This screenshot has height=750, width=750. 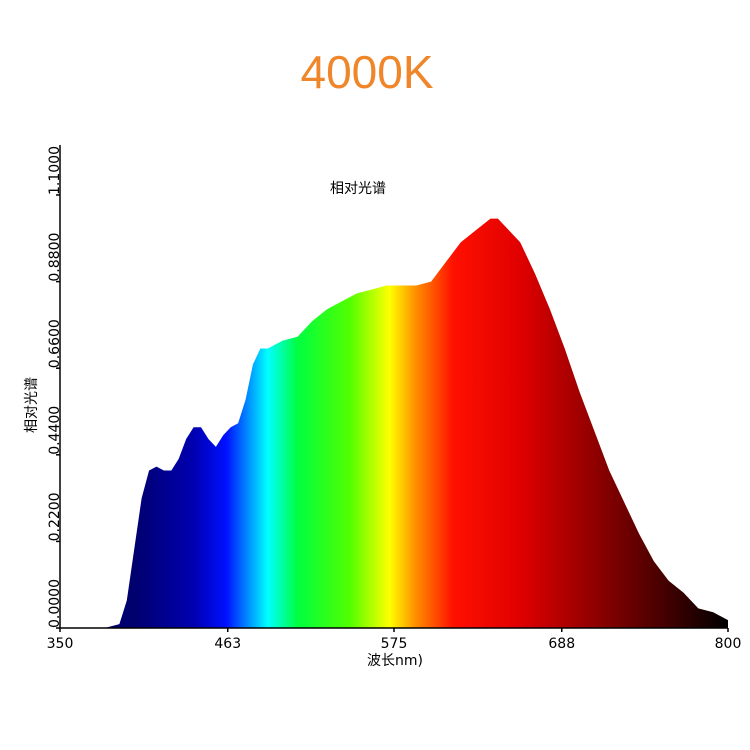 What do you see at coordinates (55, 170) in the screenshot?
I see `y-tick-label: 1.1000` at bounding box center [55, 170].